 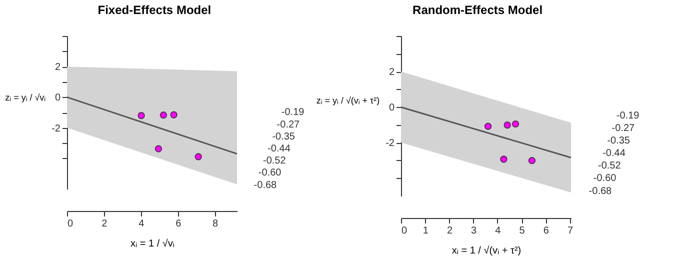 What do you see at coordinates (522, 231) in the screenshot?
I see `x-tick-label: 5` at bounding box center [522, 231].